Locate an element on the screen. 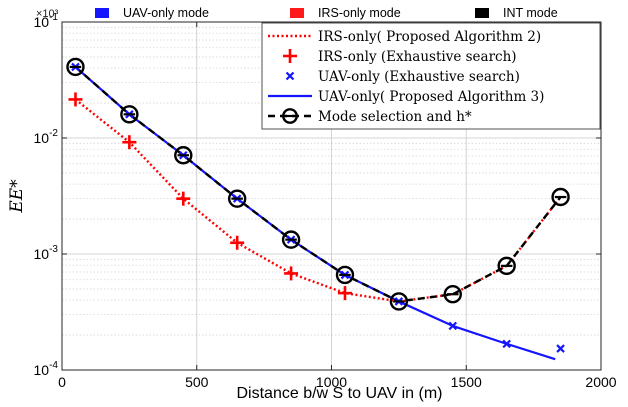 The image size is (628, 407). legend-box is located at coordinates (431, 76).